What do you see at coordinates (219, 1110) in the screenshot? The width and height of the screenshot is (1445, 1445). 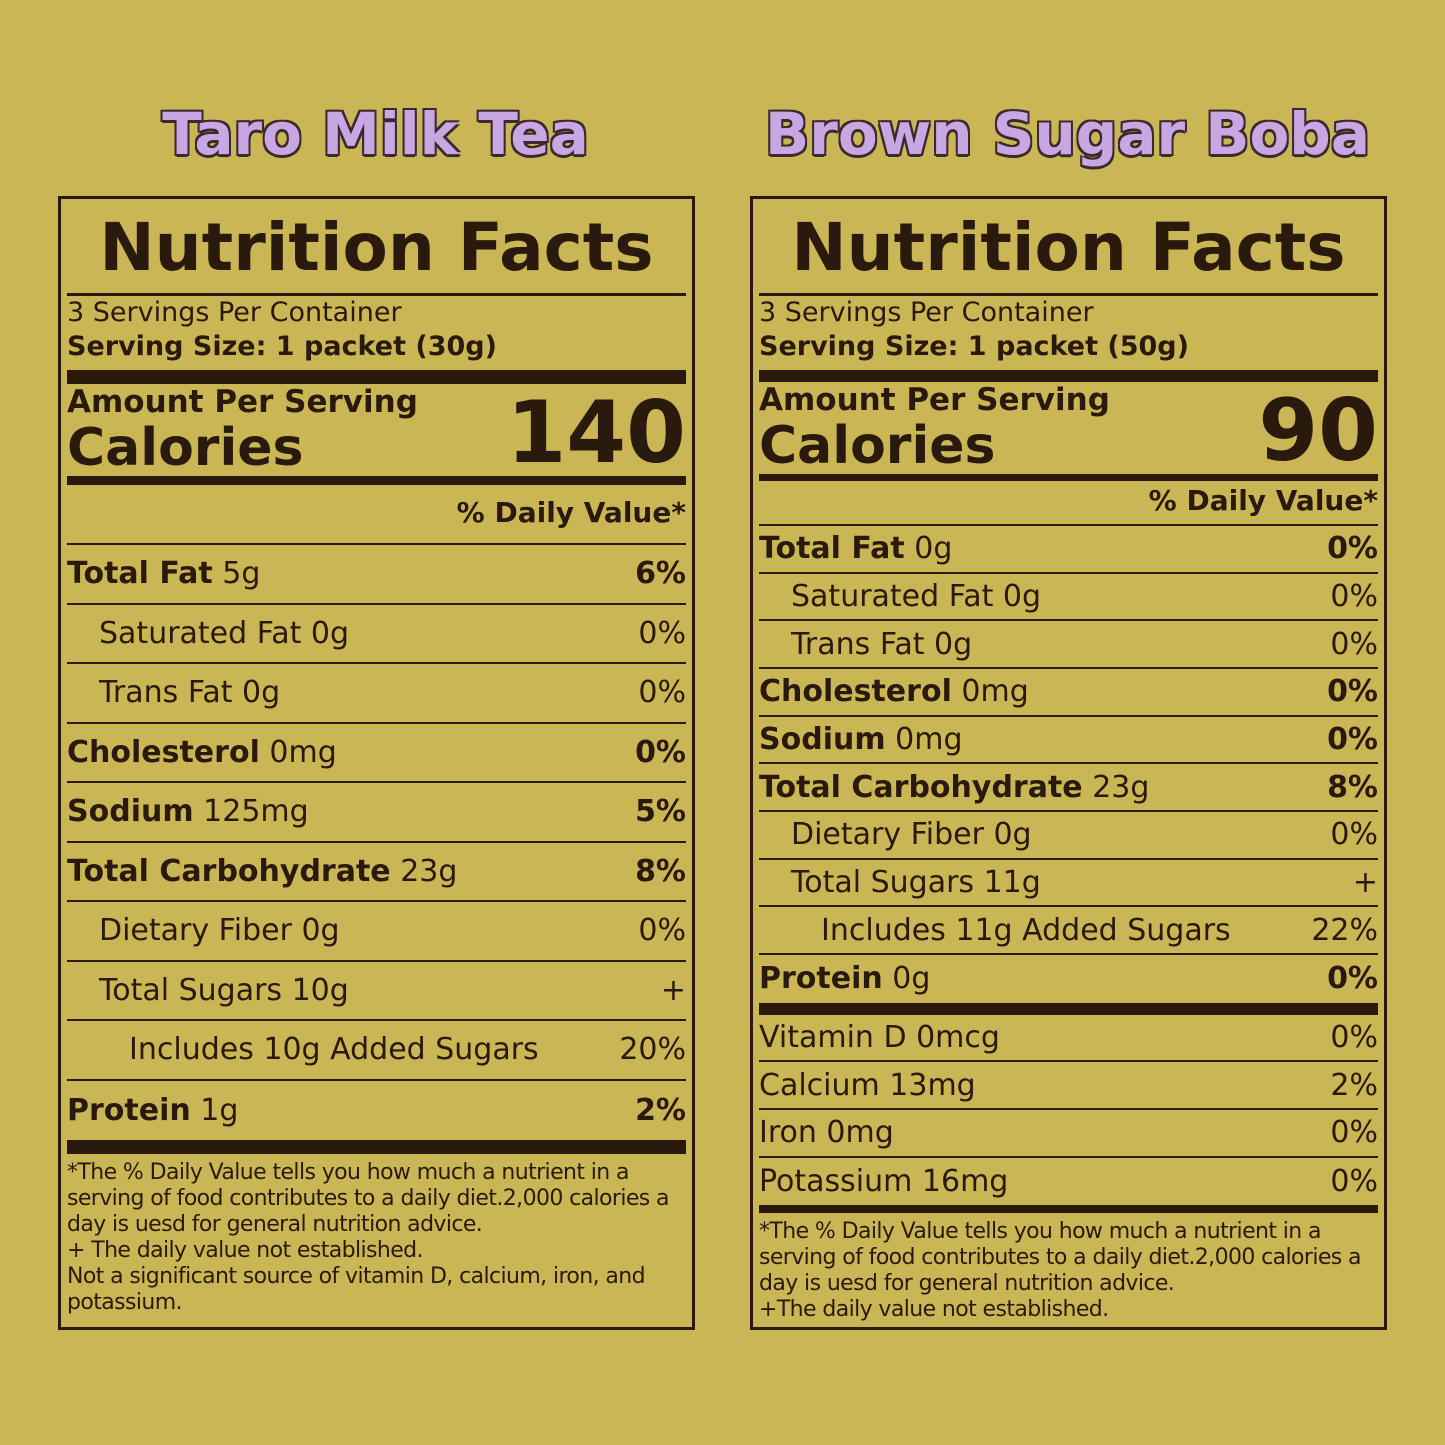 I see `nutrient-amount: 1g` at bounding box center [219, 1110].